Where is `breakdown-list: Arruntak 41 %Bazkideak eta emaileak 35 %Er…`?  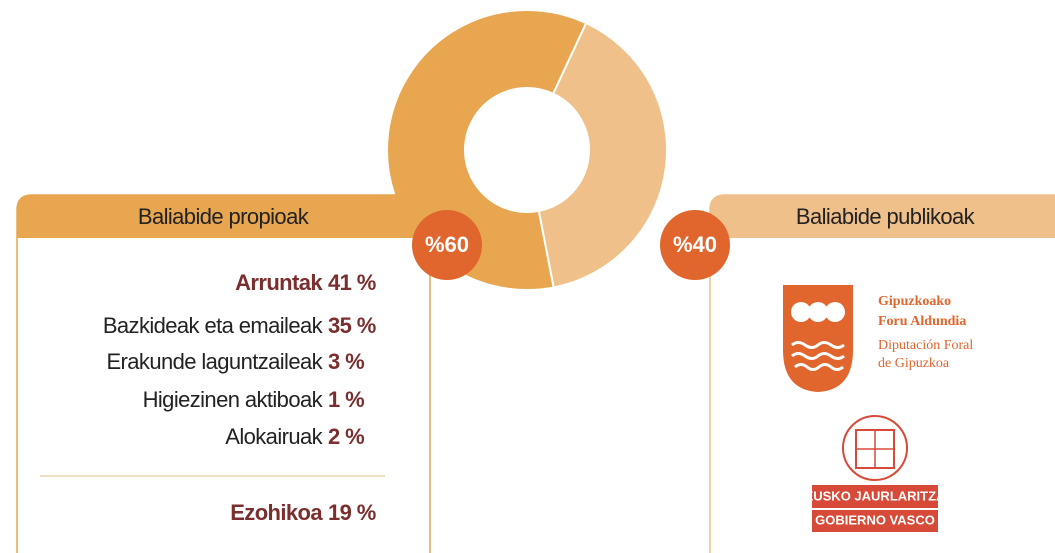
breakdown-list: Arruntak 41 %Bazkideak eta emaileak 35 %Er… is located at coordinates (240, 397).